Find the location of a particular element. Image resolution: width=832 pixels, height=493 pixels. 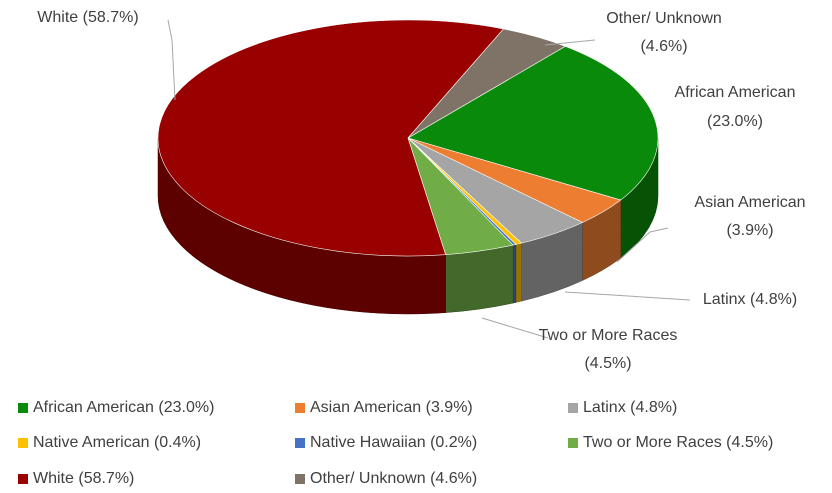

legend-value: (23.0%) is located at coordinates (186, 407).